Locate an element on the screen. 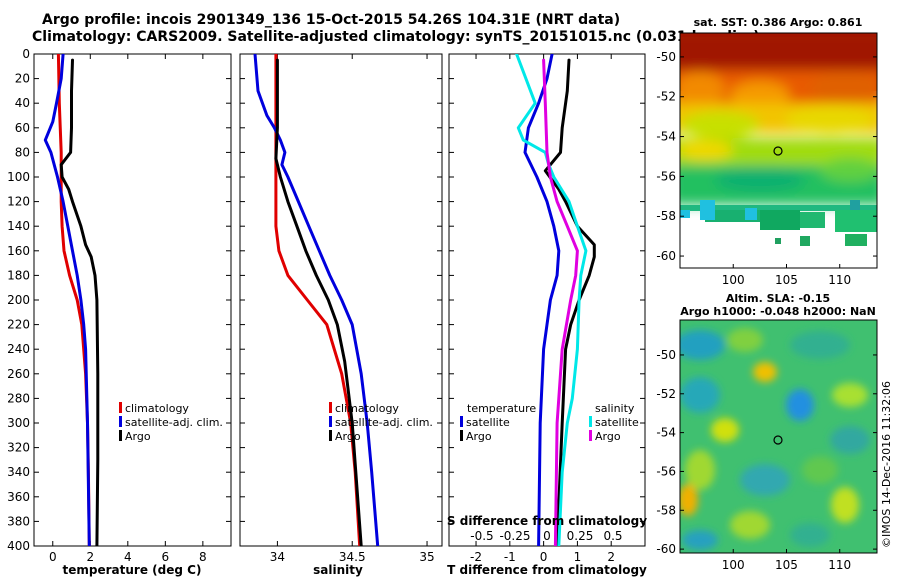 This screenshot has width=900, height=580. legend-s-satellite-swatch is located at coordinates (590, 421).